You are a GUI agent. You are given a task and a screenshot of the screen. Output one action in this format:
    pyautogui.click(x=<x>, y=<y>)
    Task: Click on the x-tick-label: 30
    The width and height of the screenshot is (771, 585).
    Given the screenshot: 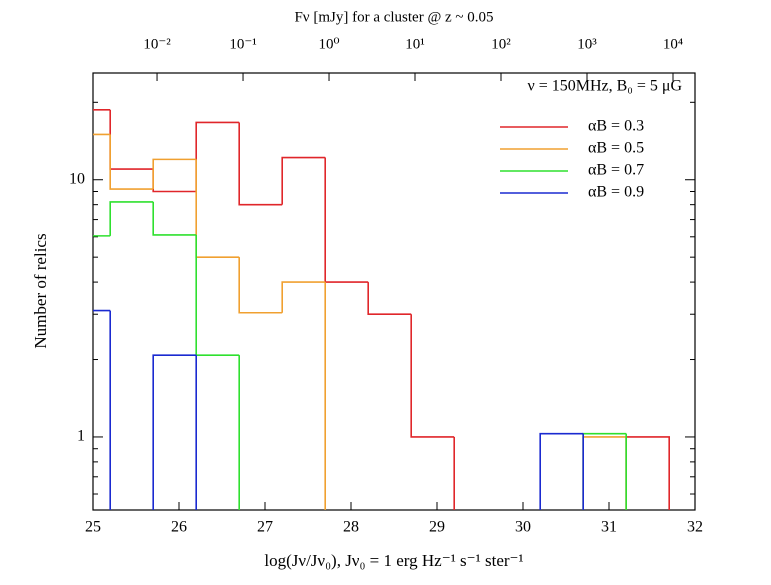 What is the action you would take?
    pyautogui.click(x=523, y=527)
    